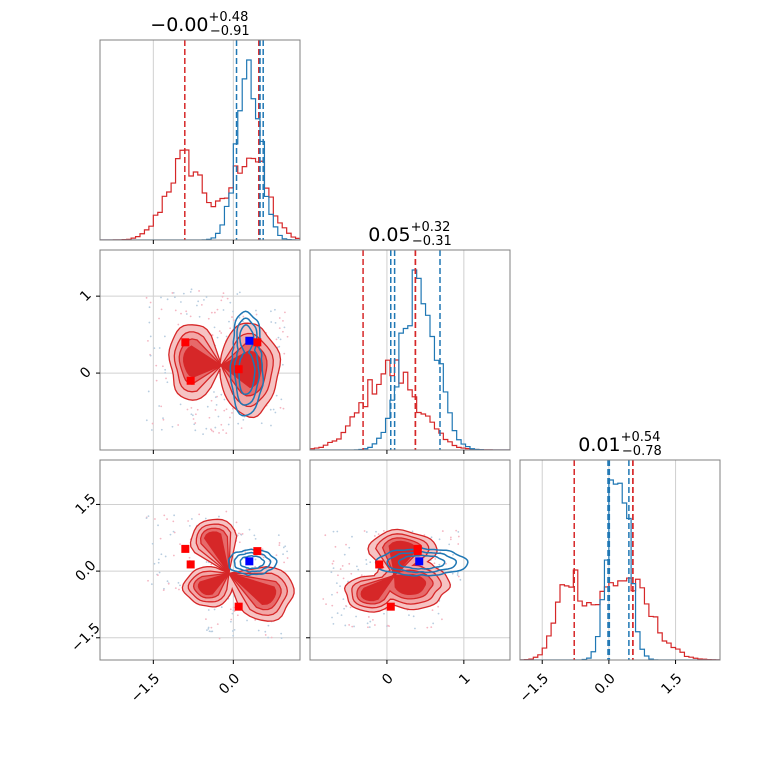  What do you see at coordinates (179, 25) in the screenshot?
I see `title-value: −0.00` at bounding box center [179, 25].